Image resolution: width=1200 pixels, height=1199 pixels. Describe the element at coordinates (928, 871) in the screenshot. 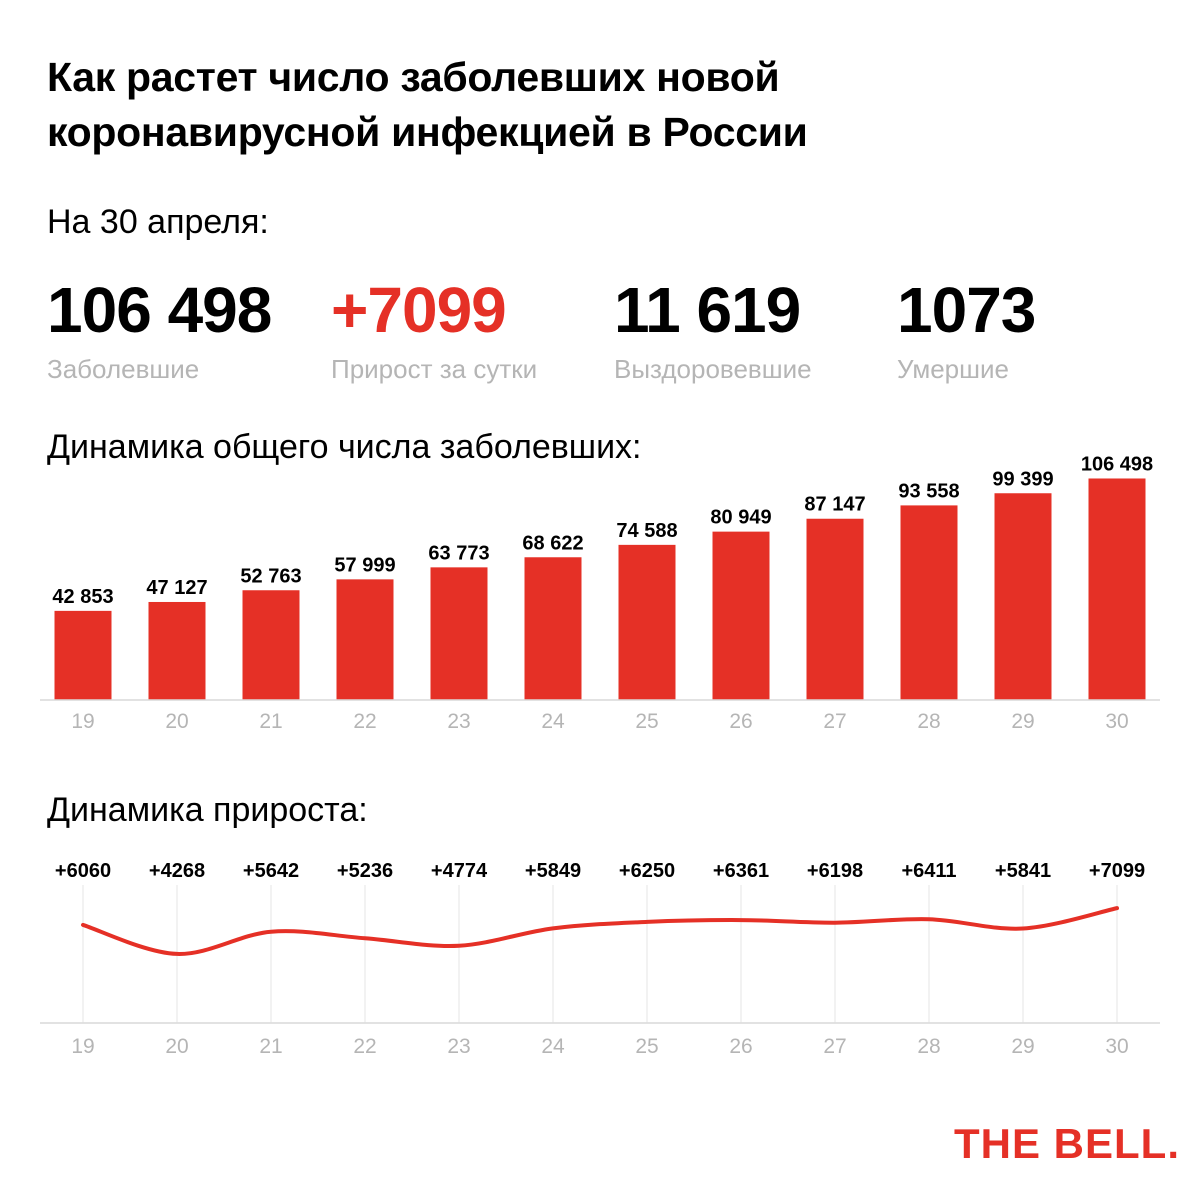

I see `point-value-label: +6411` at that location.